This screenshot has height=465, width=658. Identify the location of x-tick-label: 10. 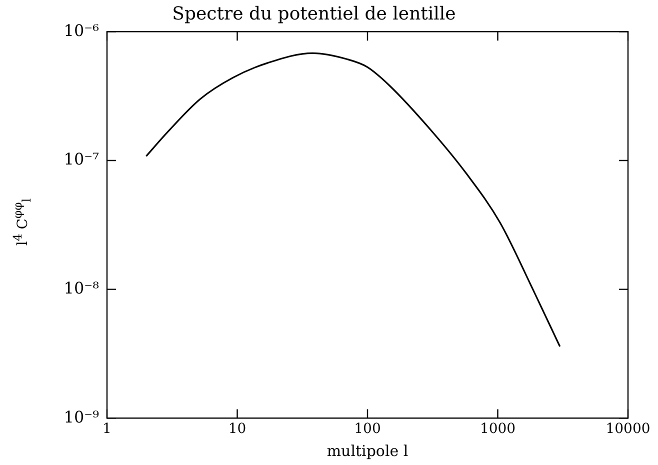
(237, 429).